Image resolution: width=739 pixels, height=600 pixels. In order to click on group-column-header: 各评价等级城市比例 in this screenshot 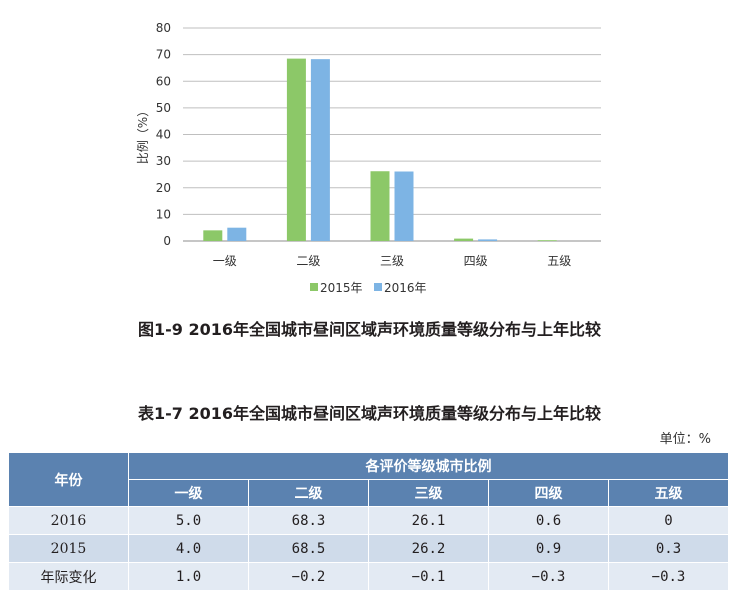, I will do `click(428, 466)`.